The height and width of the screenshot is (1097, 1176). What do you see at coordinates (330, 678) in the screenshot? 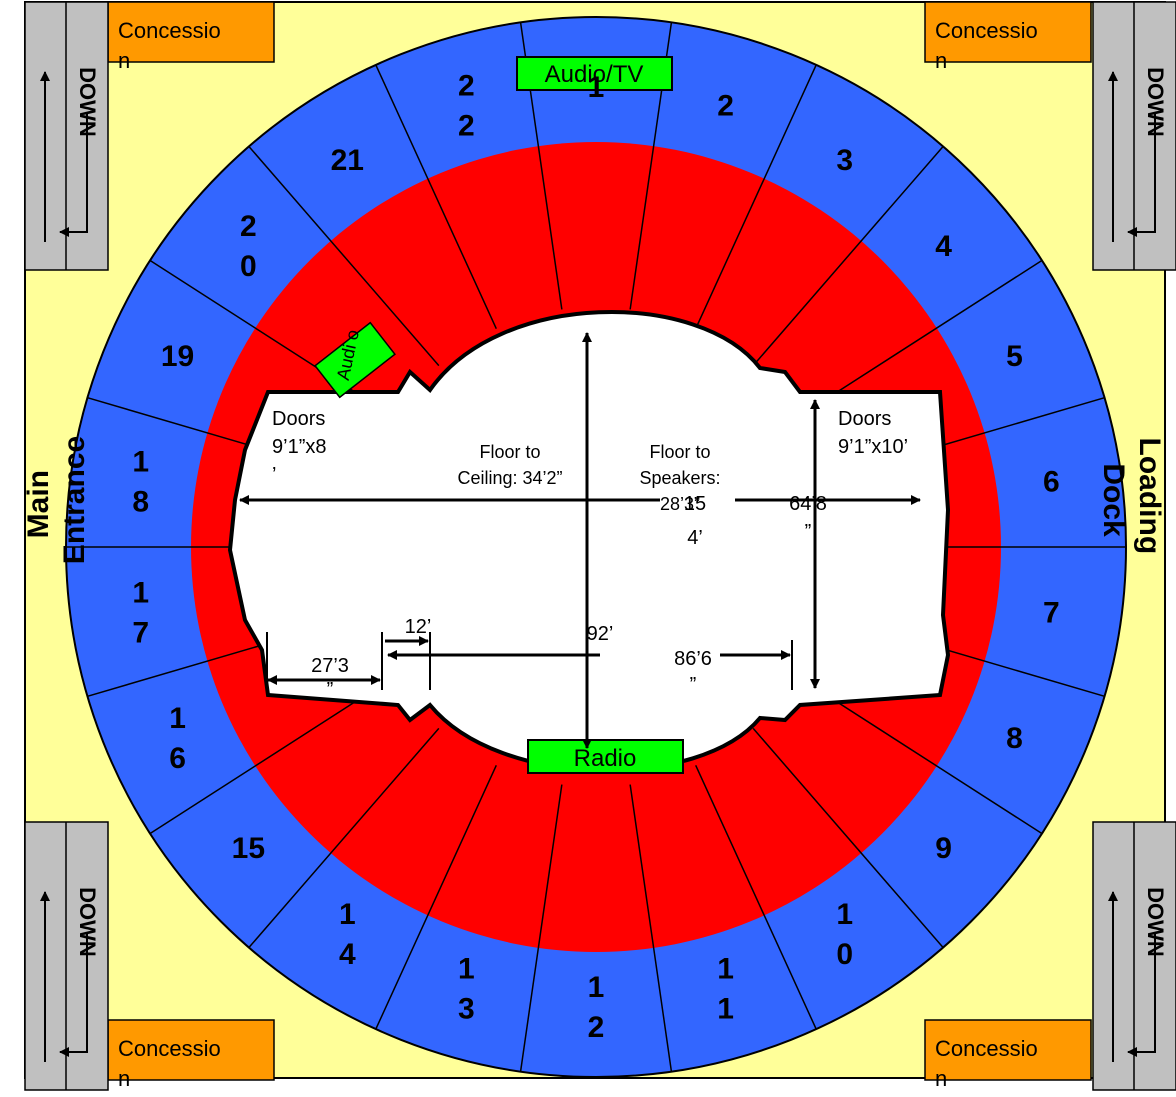
I see `dim-27-label: 27’3”` at bounding box center [330, 678].